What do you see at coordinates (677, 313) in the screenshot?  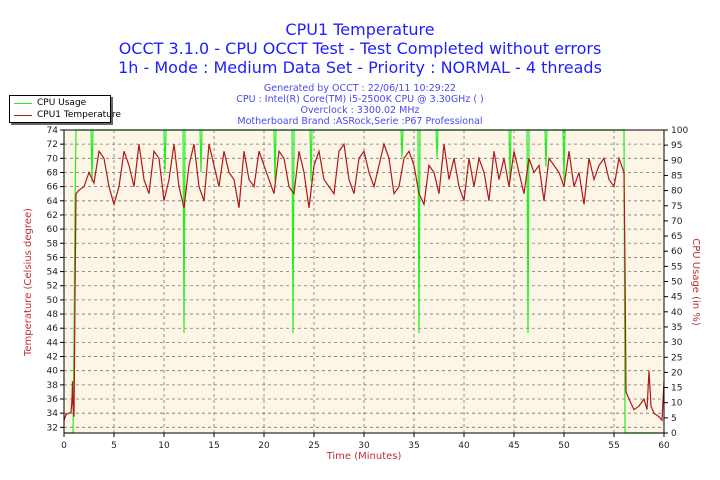 I see `y-right-tick-label: 40` at bounding box center [677, 313].